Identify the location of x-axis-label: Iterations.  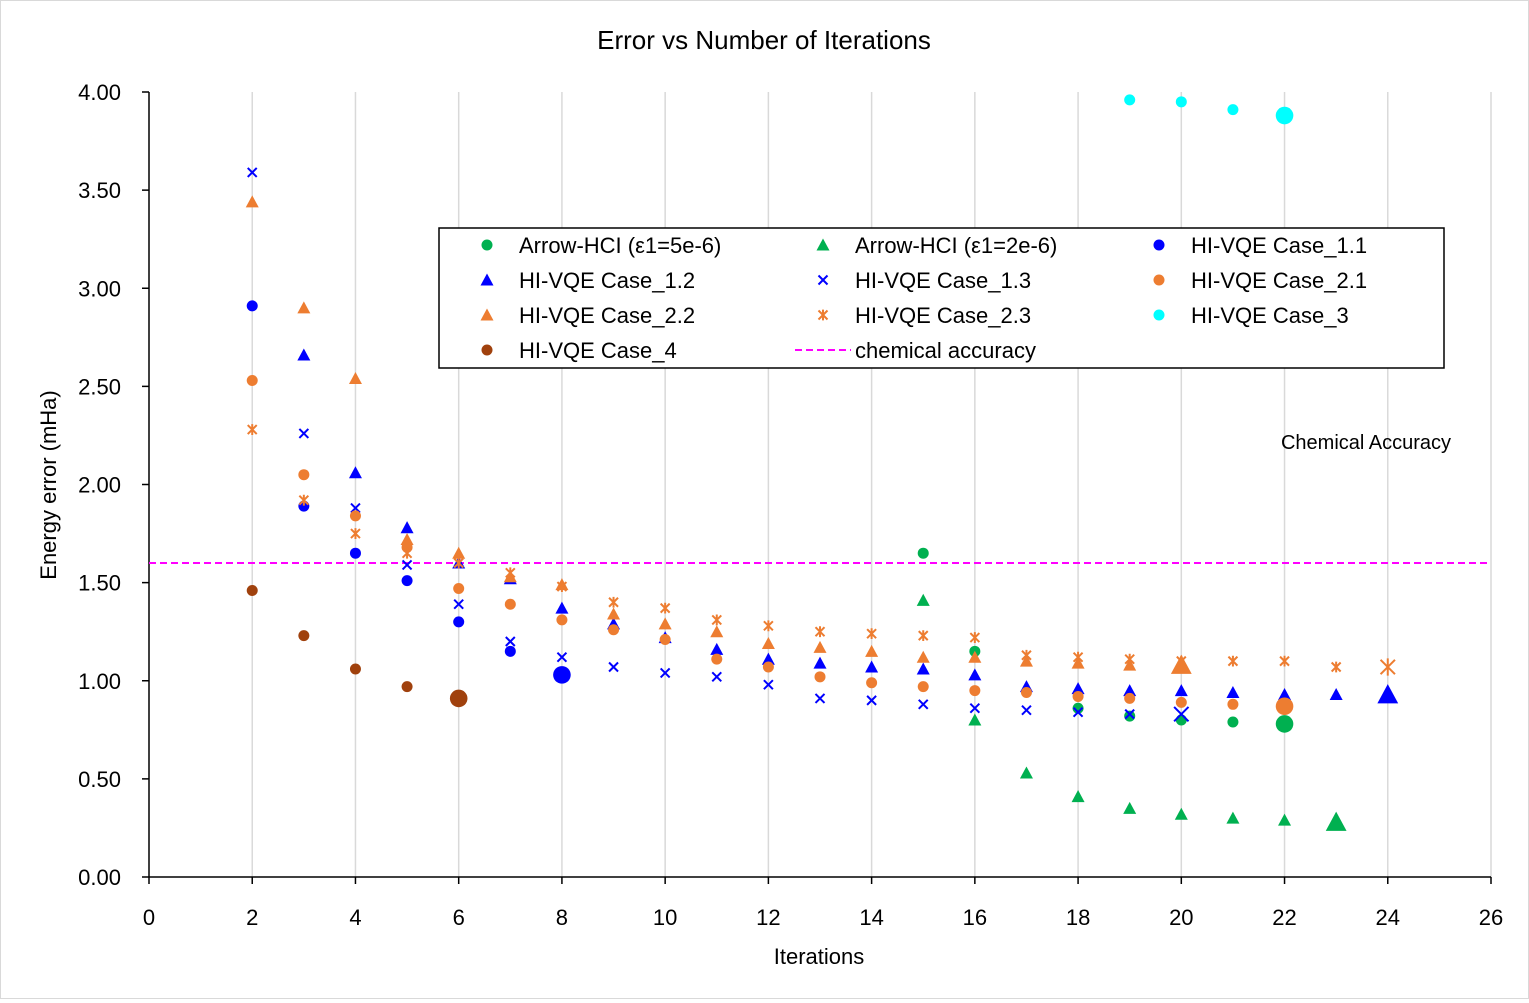
(819, 956).